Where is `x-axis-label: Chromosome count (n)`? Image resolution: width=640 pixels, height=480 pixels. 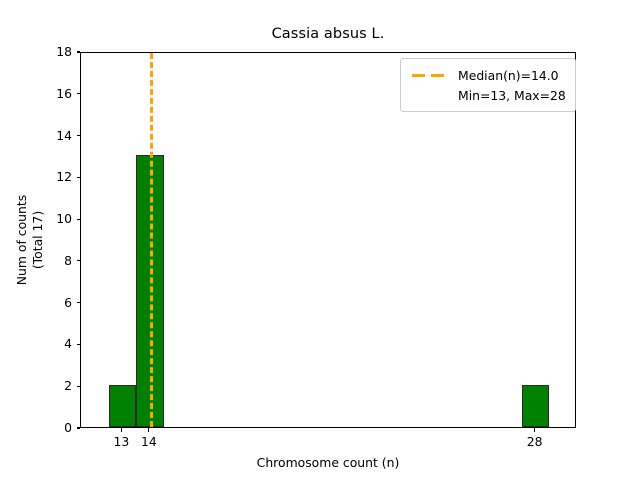 x-axis-label: Chromosome count (n) is located at coordinates (328, 462).